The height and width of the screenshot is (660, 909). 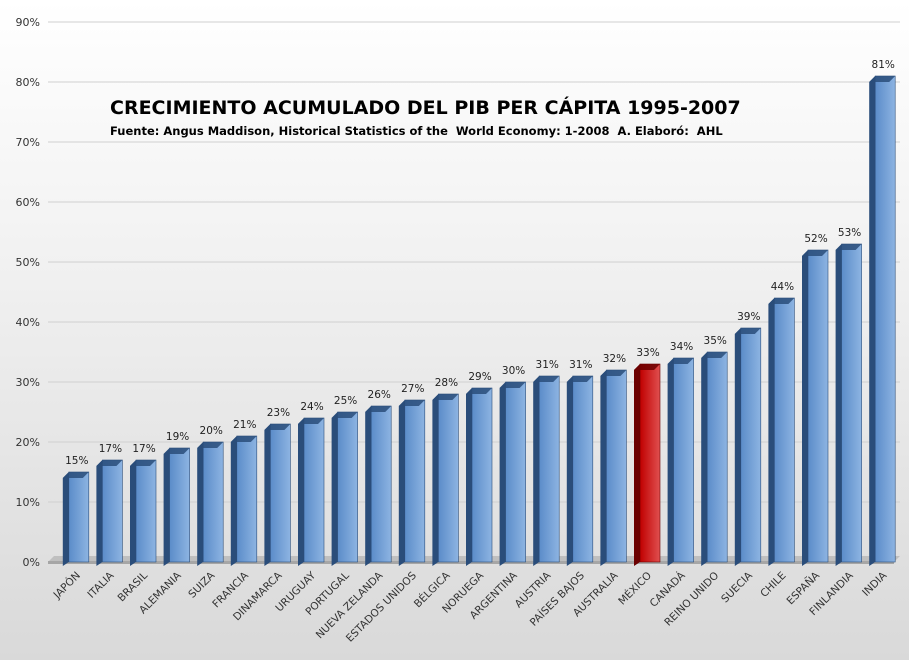 What do you see at coordinates (244, 425) in the screenshot?
I see `data-label: 21%` at bounding box center [244, 425].